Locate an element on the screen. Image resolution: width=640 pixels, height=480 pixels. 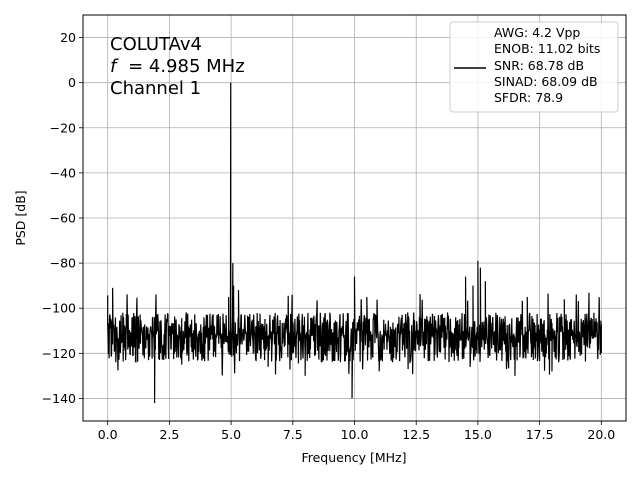
y-tick-label: −120 is located at coordinates (59, 353).